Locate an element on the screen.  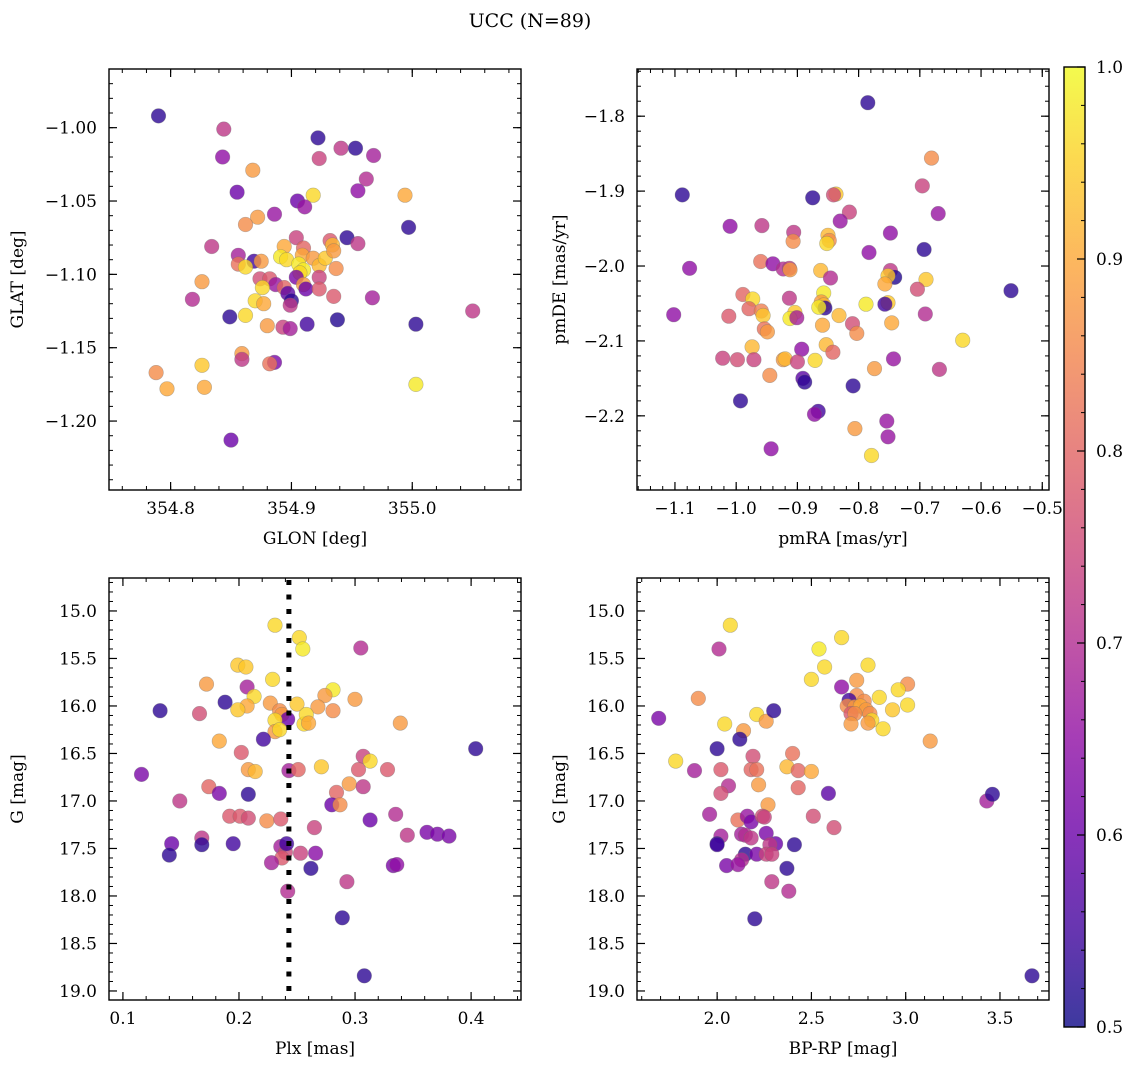
y-axis-label: G [mag] is located at coordinates (18, 788).